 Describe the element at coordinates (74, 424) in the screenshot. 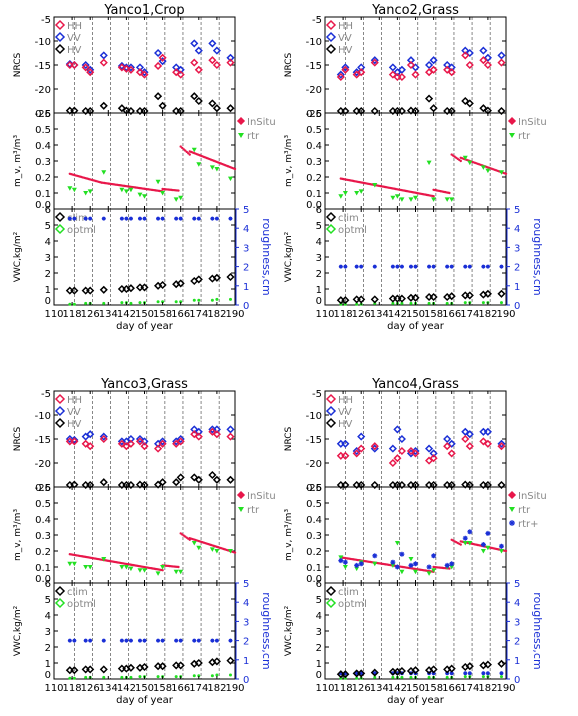

I see `legend-label: HV` at that location.